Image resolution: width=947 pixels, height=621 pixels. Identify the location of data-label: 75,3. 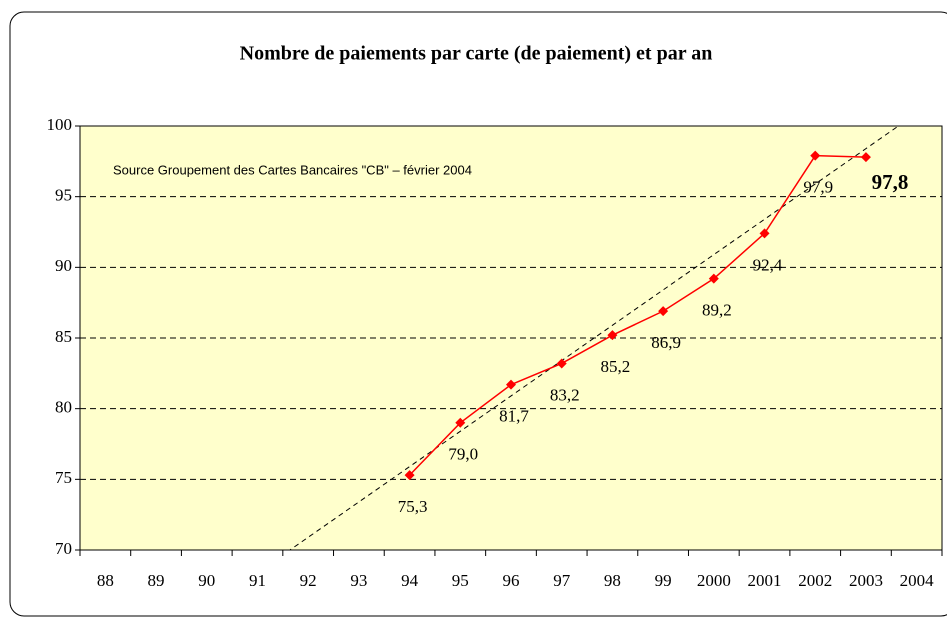
(413, 506).